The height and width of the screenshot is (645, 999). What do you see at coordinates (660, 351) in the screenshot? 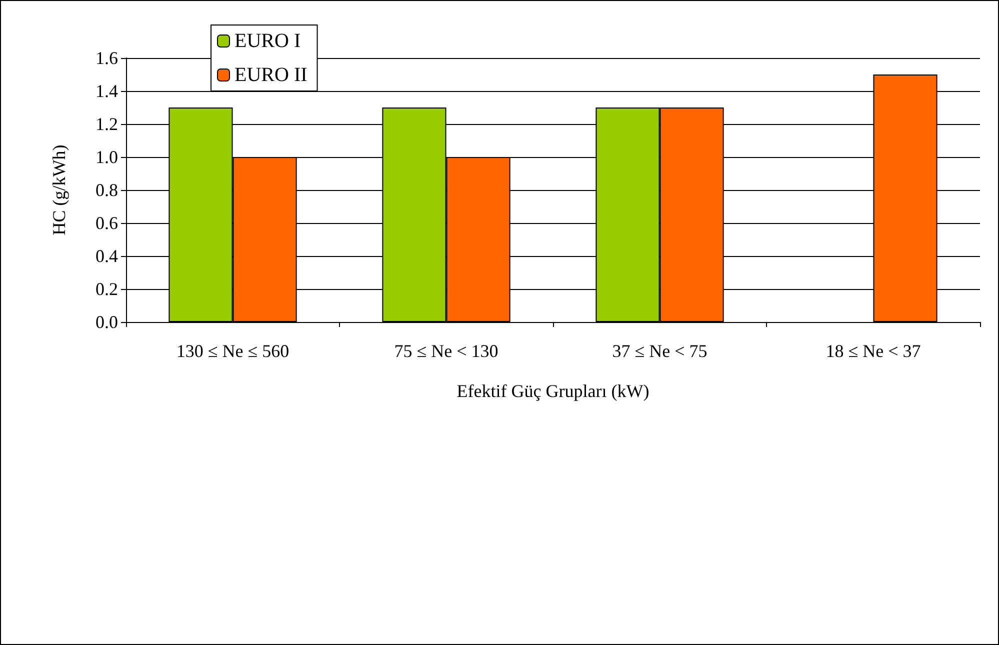
I see `x-tick-label: 37 ≤ Ne < 75` at bounding box center [660, 351].